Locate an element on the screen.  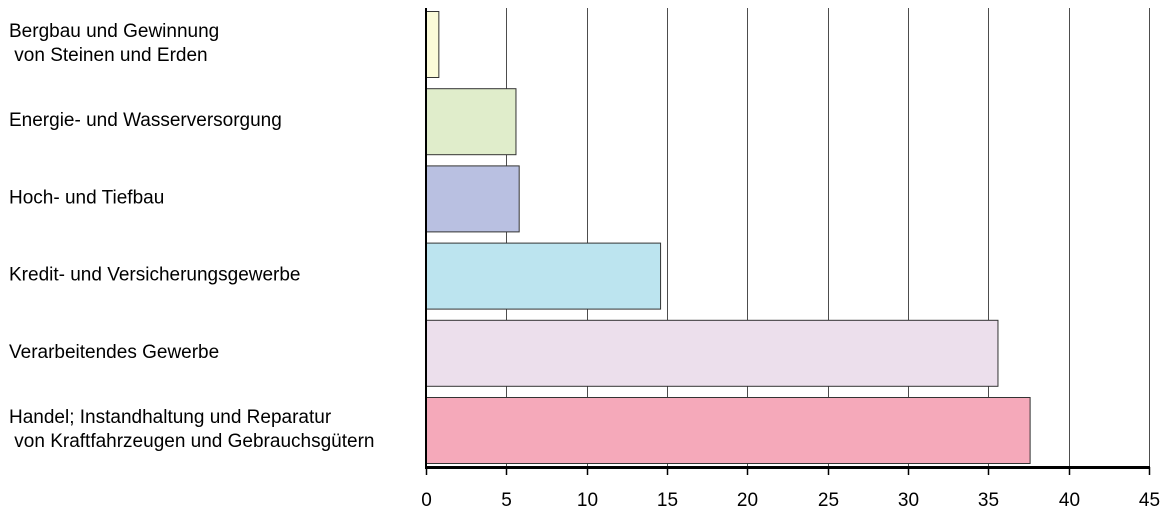
x-tick-label: 20 is located at coordinates (747, 500).